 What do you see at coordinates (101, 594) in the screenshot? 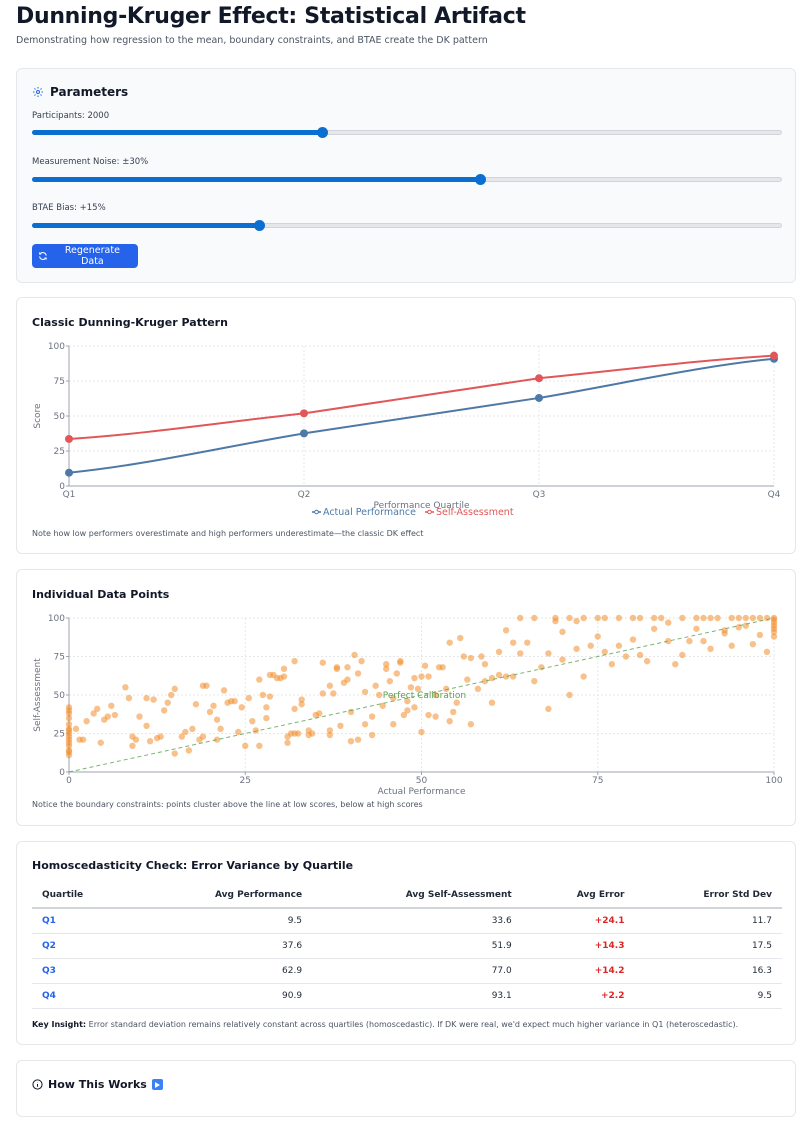
I see `scatter-chart-title: Individual Data Points` at bounding box center [101, 594].